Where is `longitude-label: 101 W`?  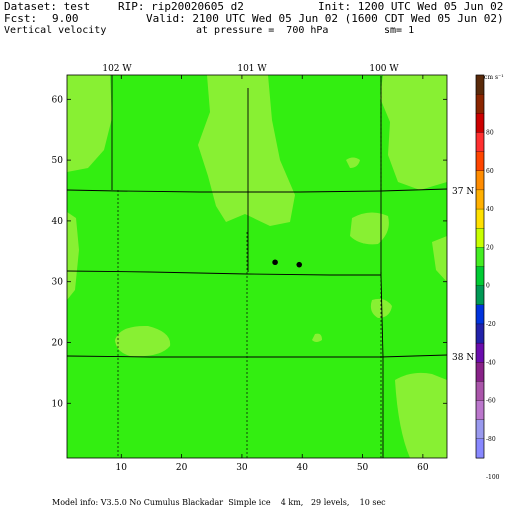
longitude-label: 101 W is located at coordinates (252, 69).